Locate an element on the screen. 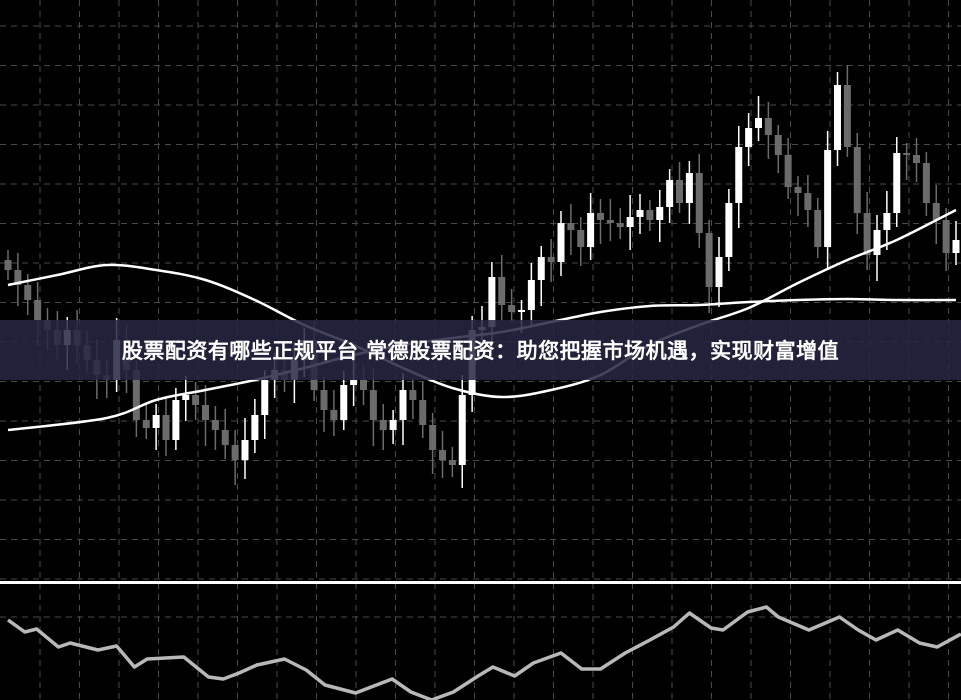  title-banner: 股票配资有哪些正规平台 常德股票配资：助您把握市场机遇，实现财富增值 is located at coordinates (480, 350).